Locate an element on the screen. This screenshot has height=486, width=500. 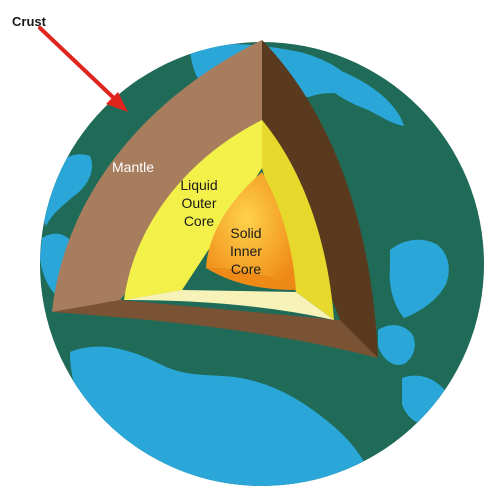
continent-right is located at coordinates (419, 278).